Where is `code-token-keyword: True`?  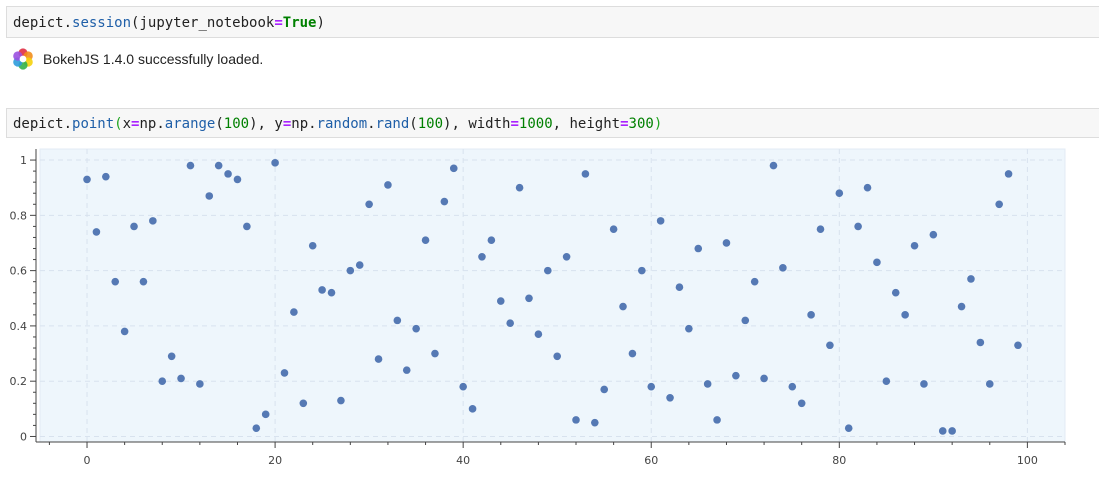
code-token-keyword: True is located at coordinates (299, 23).